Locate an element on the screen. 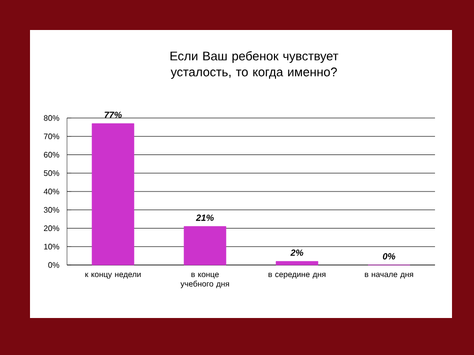  data-label: 2% is located at coordinates (297, 252).